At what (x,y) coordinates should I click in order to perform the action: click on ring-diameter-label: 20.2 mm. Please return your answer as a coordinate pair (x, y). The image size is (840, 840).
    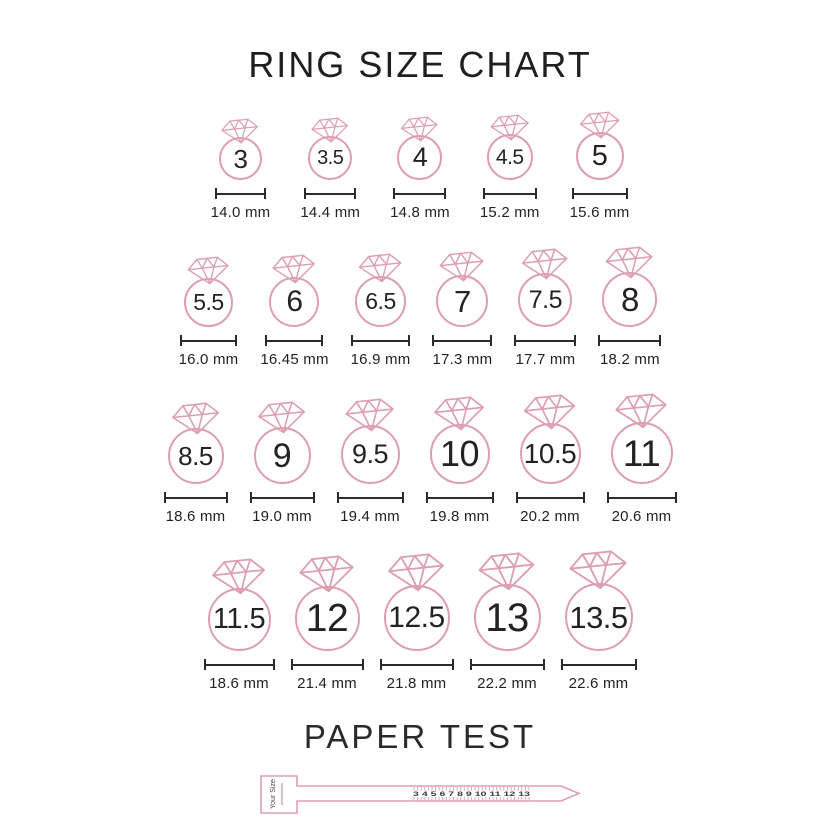
    Looking at the image, I should click on (550, 516).